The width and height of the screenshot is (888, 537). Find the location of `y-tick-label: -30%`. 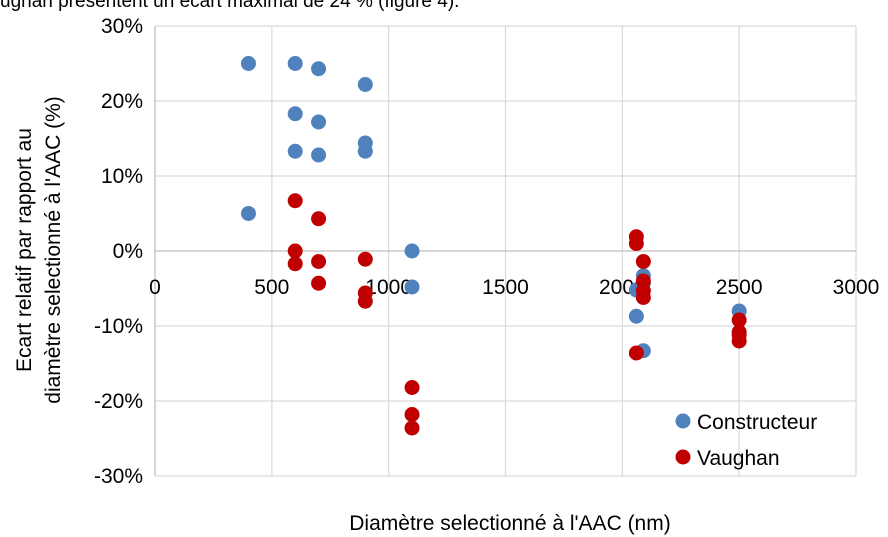

y-tick-label: -30% is located at coordinates (118, 476).